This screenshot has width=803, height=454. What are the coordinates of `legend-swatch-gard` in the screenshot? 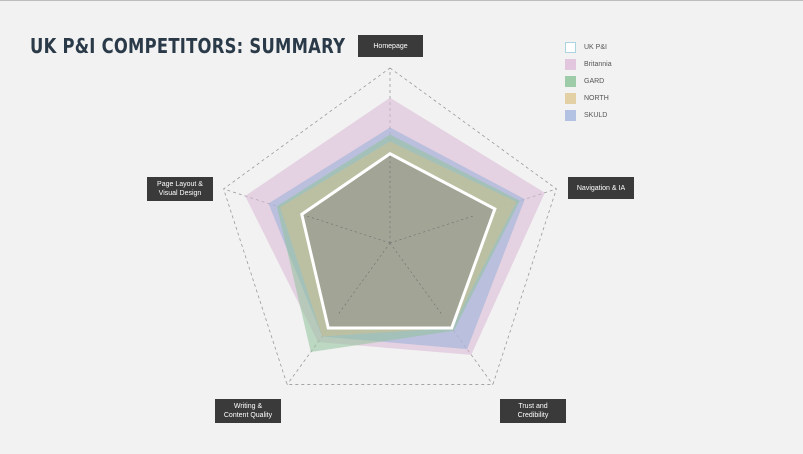 It's located at (570, 81).